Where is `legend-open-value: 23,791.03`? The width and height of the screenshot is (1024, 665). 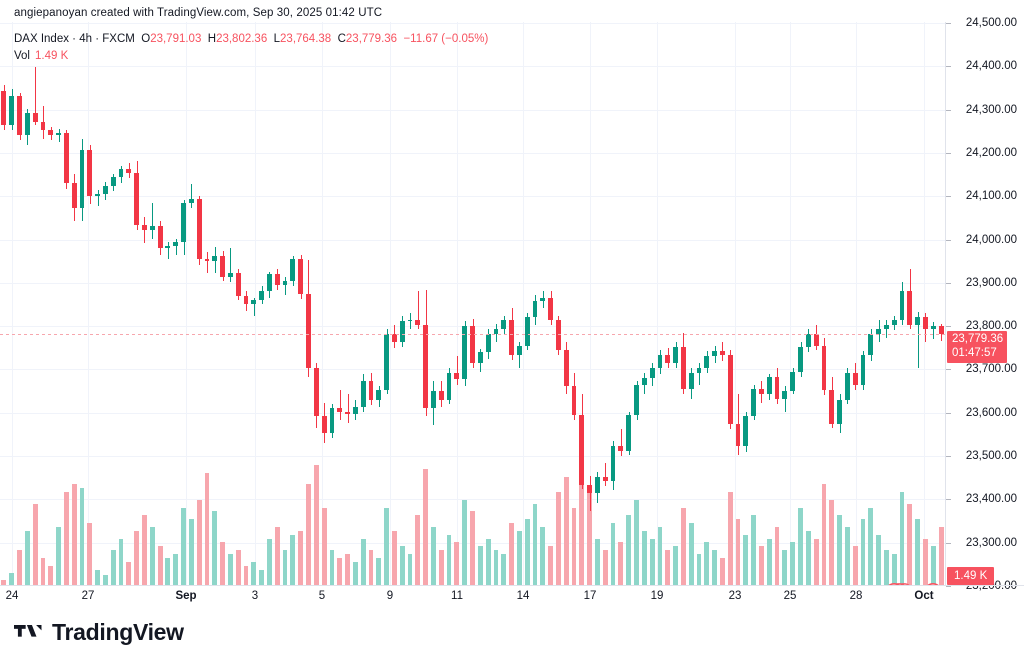 legend-open-value: 23,791.03 is located at coordinates (176, 39).